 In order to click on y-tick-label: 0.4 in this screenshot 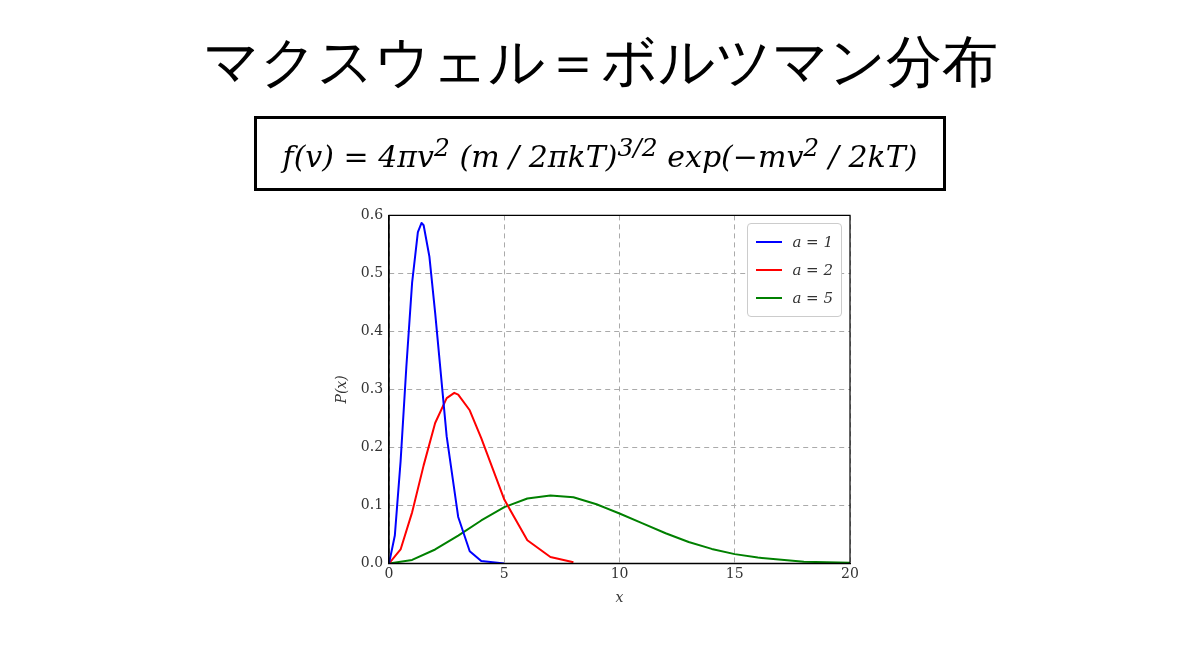, I will do `click(372, 330)`.